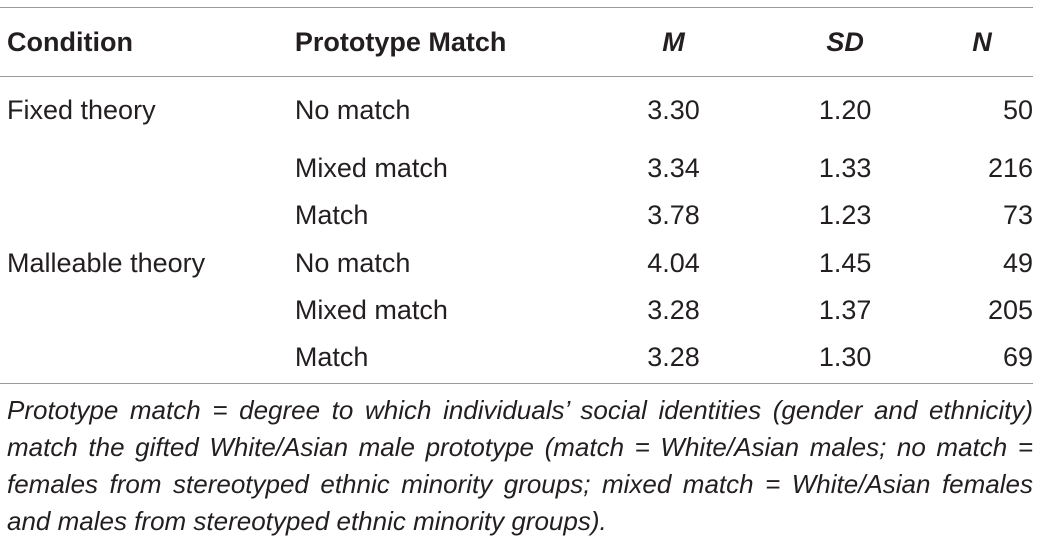 The height and width of the screenshot is (545, 1041). What do you see at coordinates (1017, 262) in the screenshot?
I see `cell-n: 49` at bounding box center [1017, 262].